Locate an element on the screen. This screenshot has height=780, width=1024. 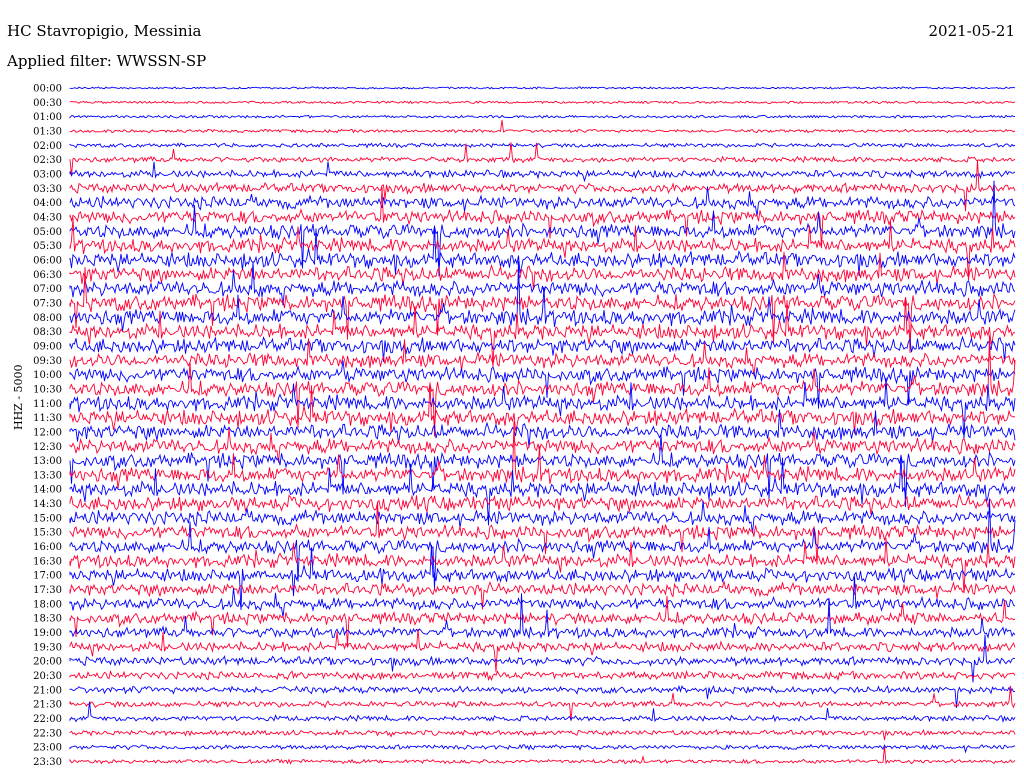
hour-label: 21:30 is located at coordinates (47, 705).